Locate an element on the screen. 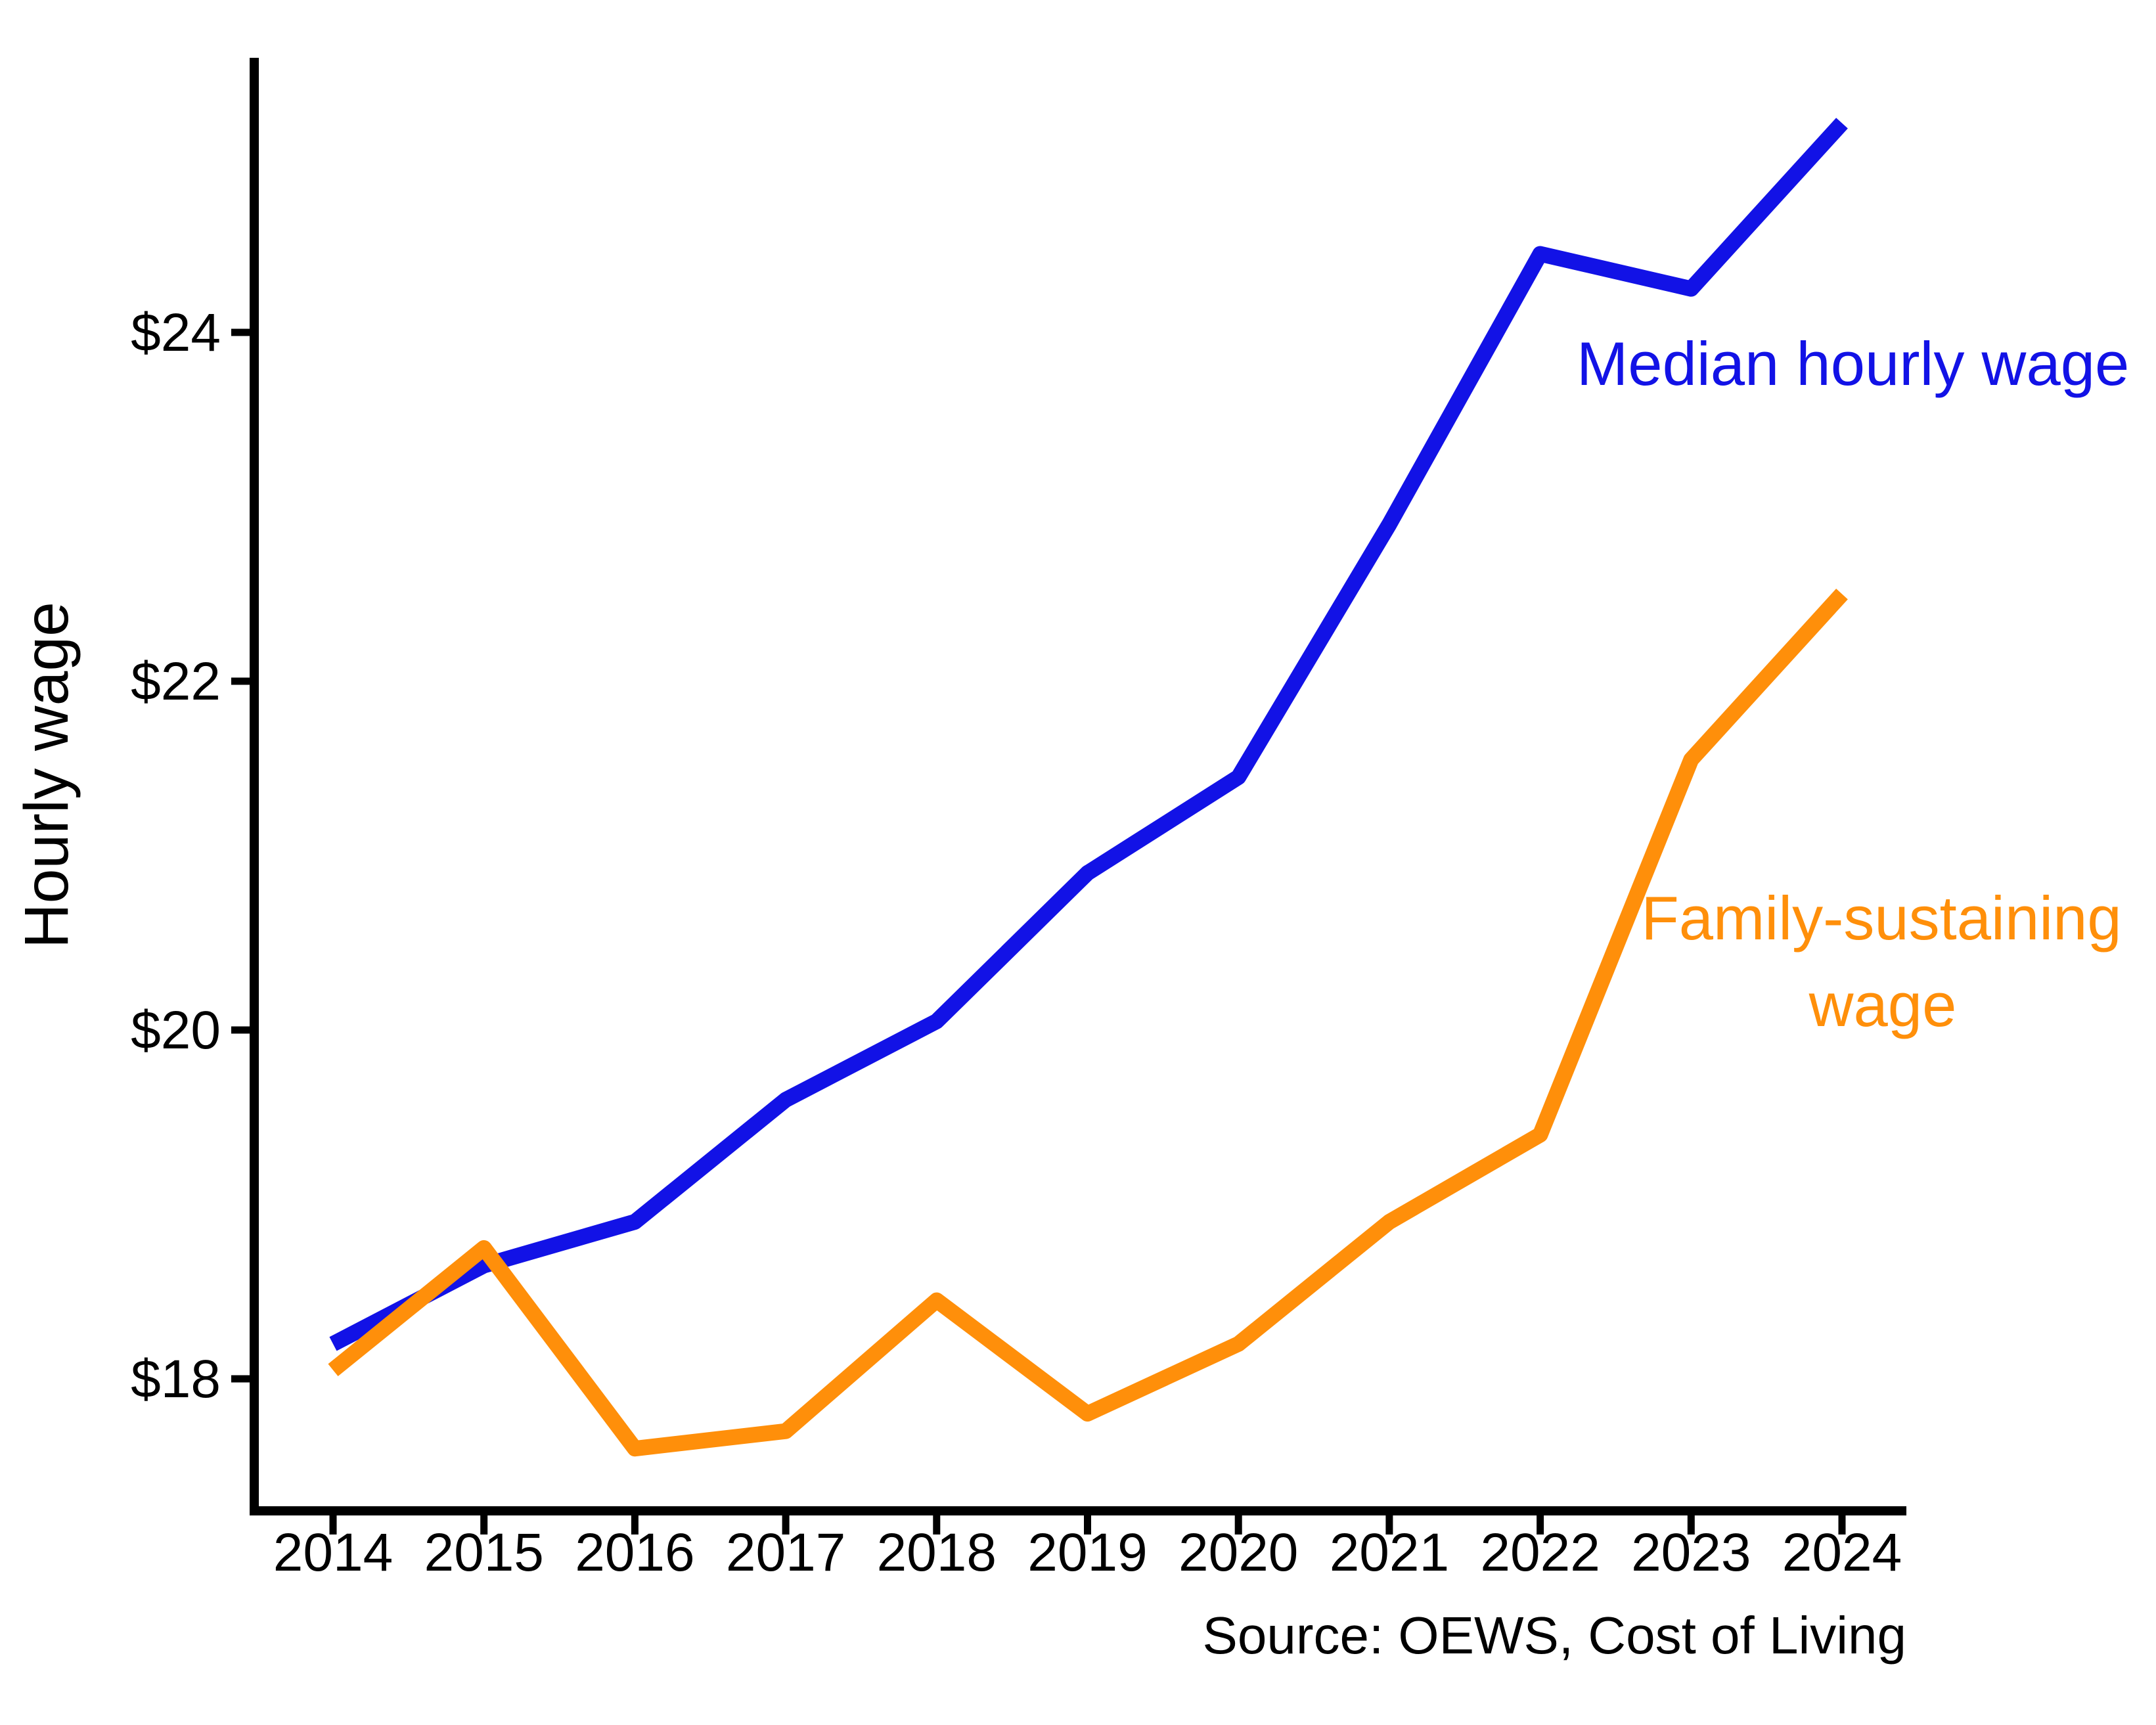 Image resolution: width=2156 pixels, height=1725 pixels. y-tick-label: $24 is located at coordinates (176, 333).